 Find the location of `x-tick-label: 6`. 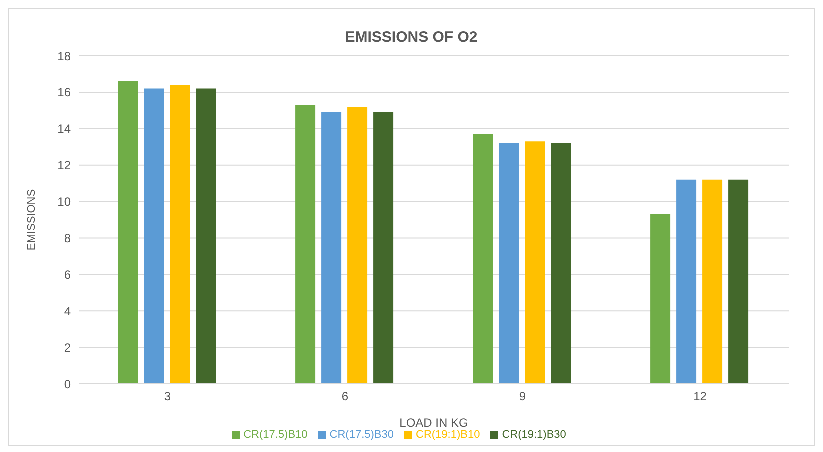

x-tick-label: 6 is located at coordinates (345, 397).